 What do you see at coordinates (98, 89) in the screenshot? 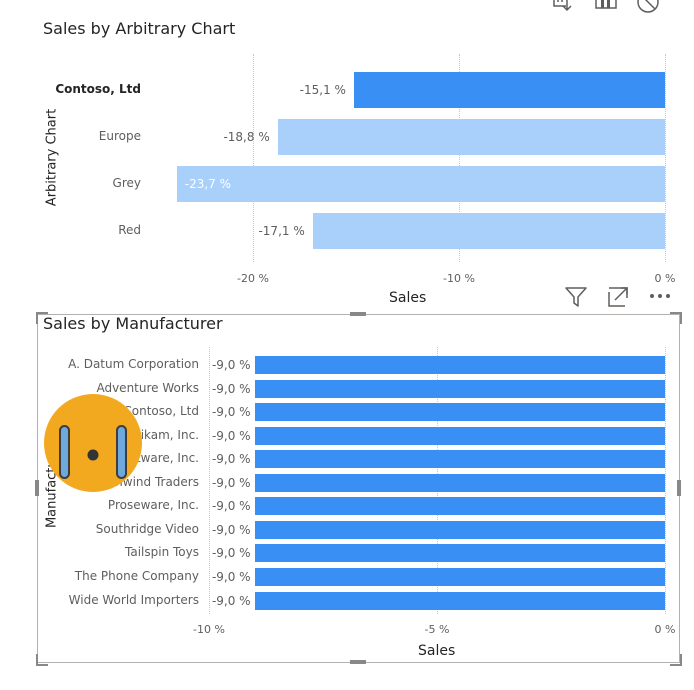
I see `chart1-category-label: Contoso, Ltd` at bounding box center [98, 89].